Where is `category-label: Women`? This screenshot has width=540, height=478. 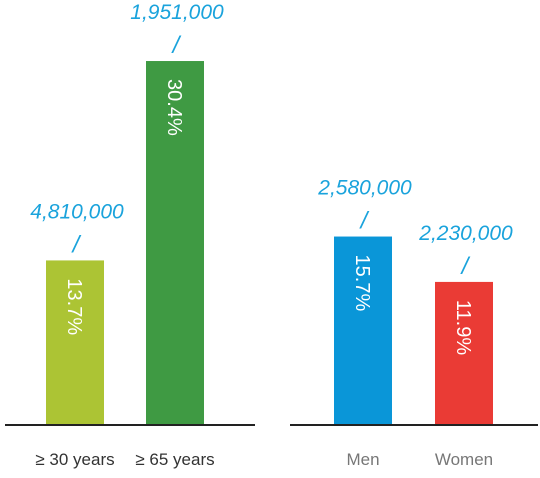 category-label: Women is located at coordinates (464, 459).